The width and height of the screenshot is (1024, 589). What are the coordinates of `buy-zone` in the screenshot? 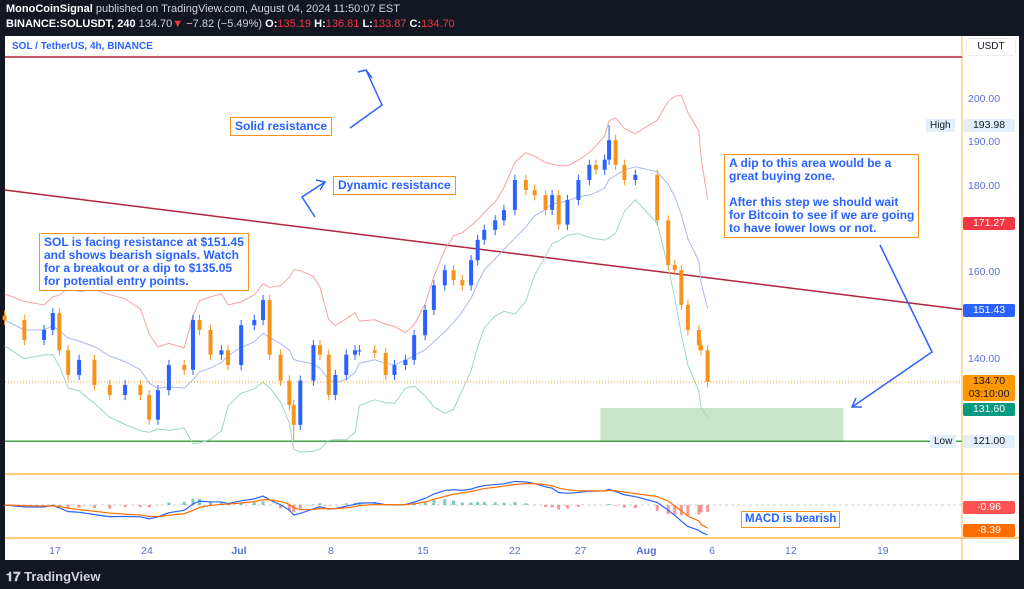 It's located at (722, 424).